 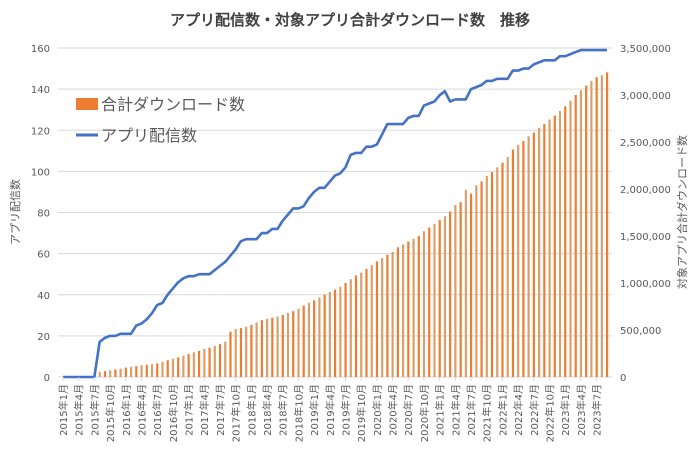 I want to click on x-tick-label: 2019年1月, so click(x=314, y=410).